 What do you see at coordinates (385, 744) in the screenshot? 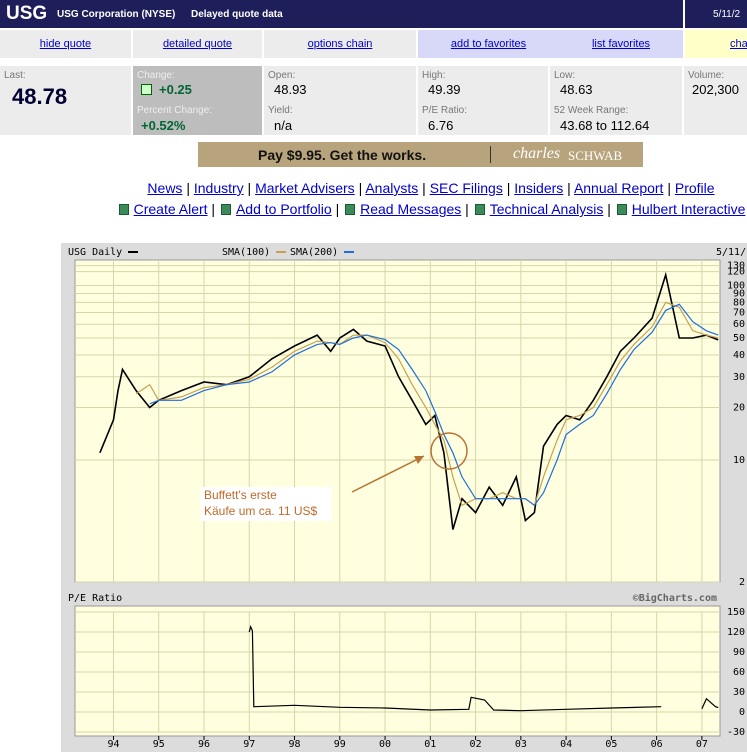
I see `x-tick-label: 00` at bounding box center [385, 744].